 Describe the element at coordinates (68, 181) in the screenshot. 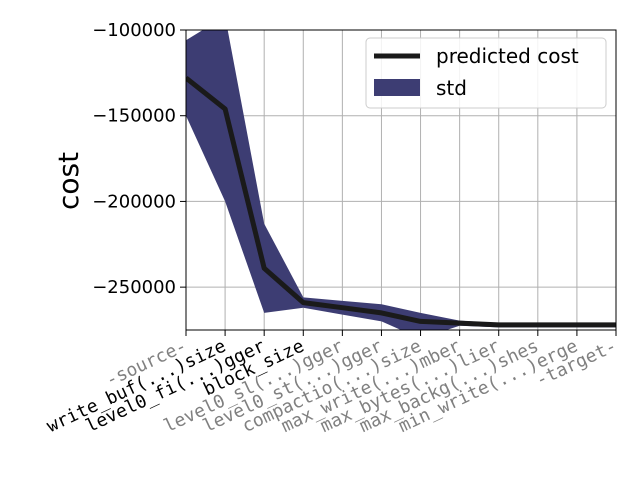

I see `y-axis-label: cost` at that location.